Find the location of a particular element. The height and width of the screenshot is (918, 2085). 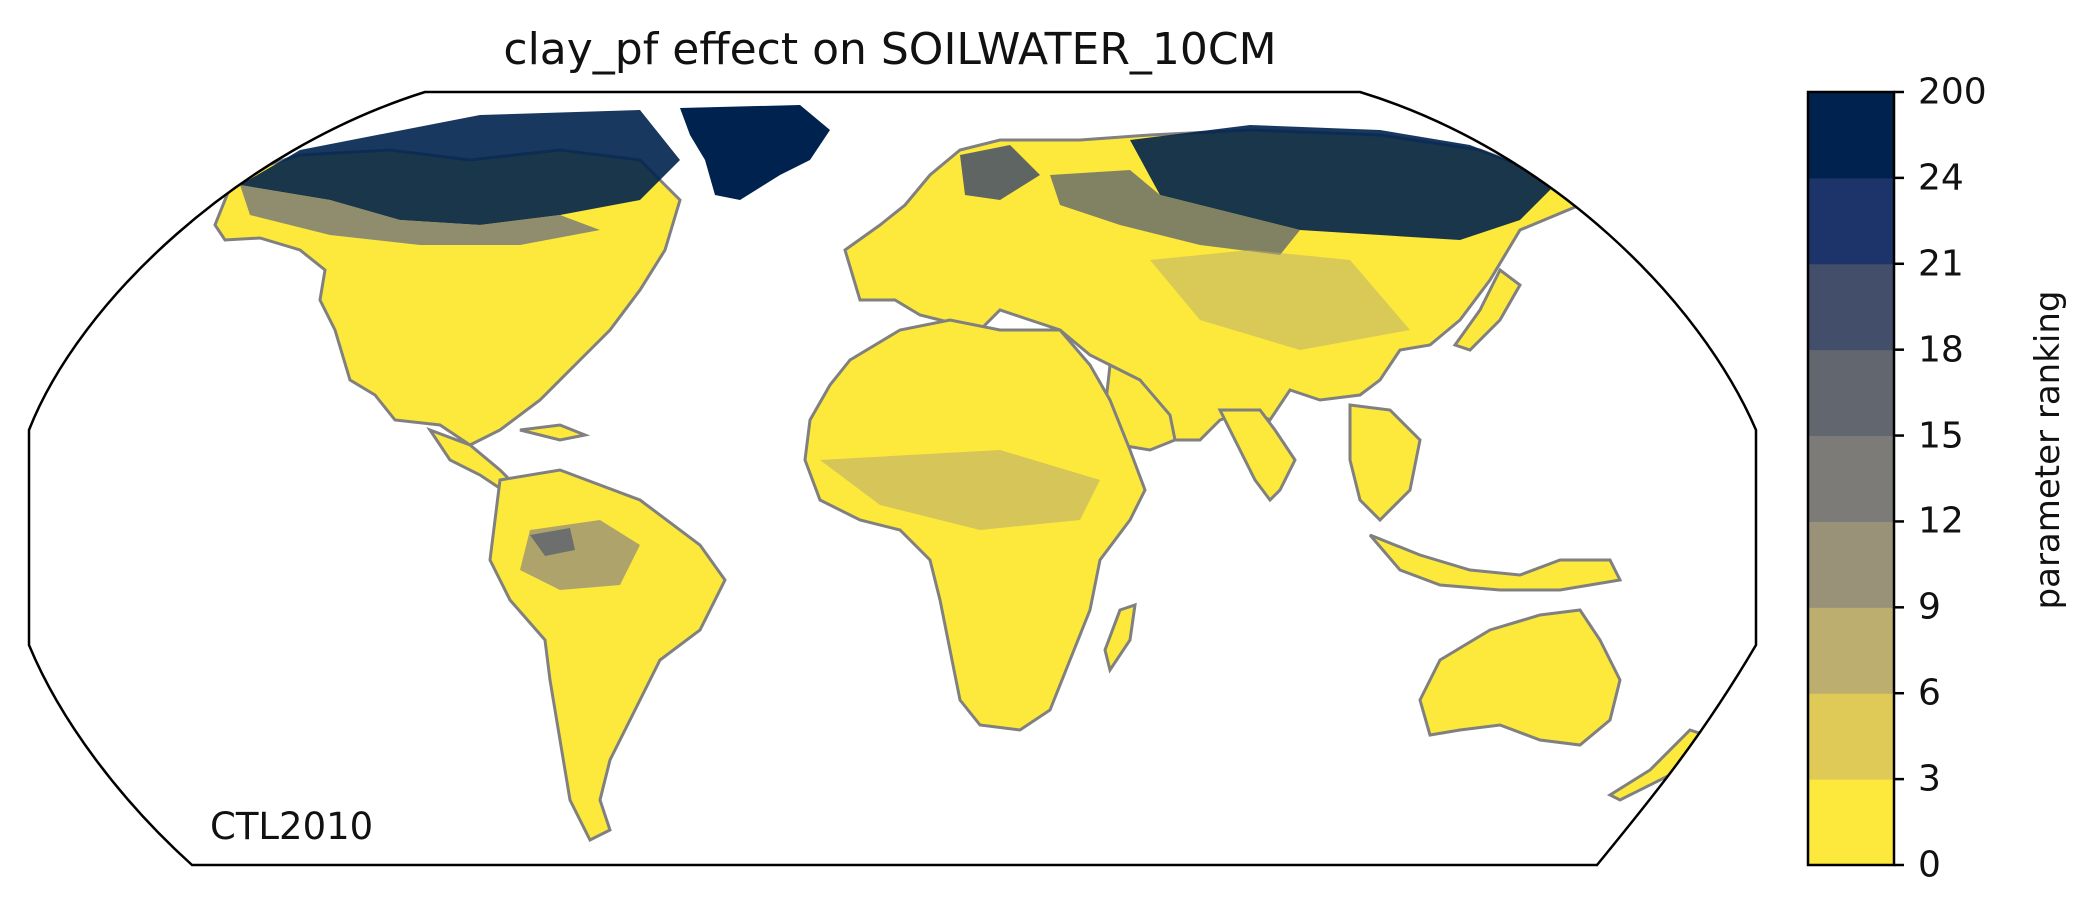

landmass-australia is located at coordinates (1520, 677).